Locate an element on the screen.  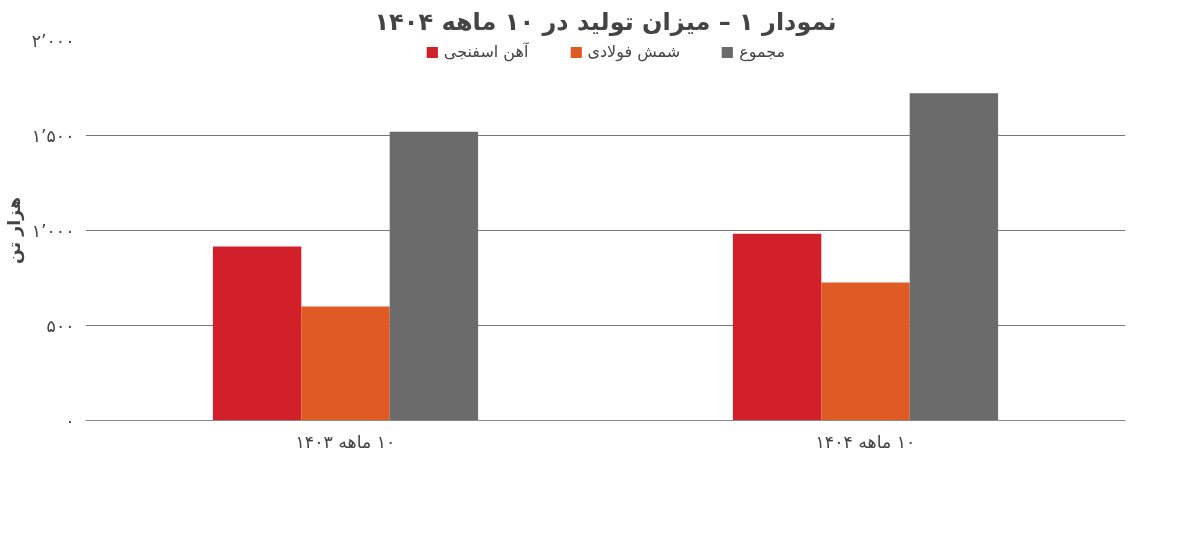
y-tick-label: ۵۰۰ is located at coordinates (60, 325).